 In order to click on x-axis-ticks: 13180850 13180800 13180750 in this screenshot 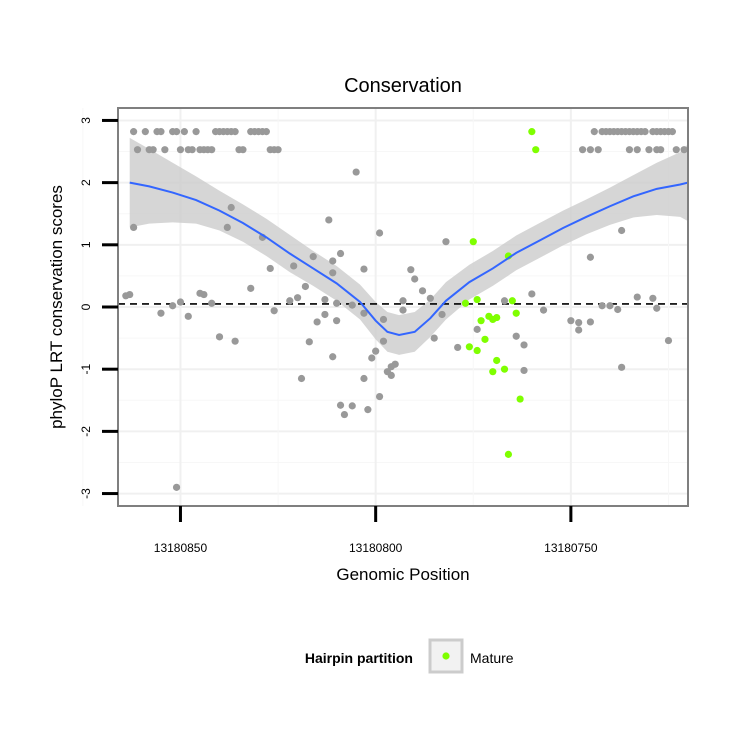, I will do `click(376, 530)`.